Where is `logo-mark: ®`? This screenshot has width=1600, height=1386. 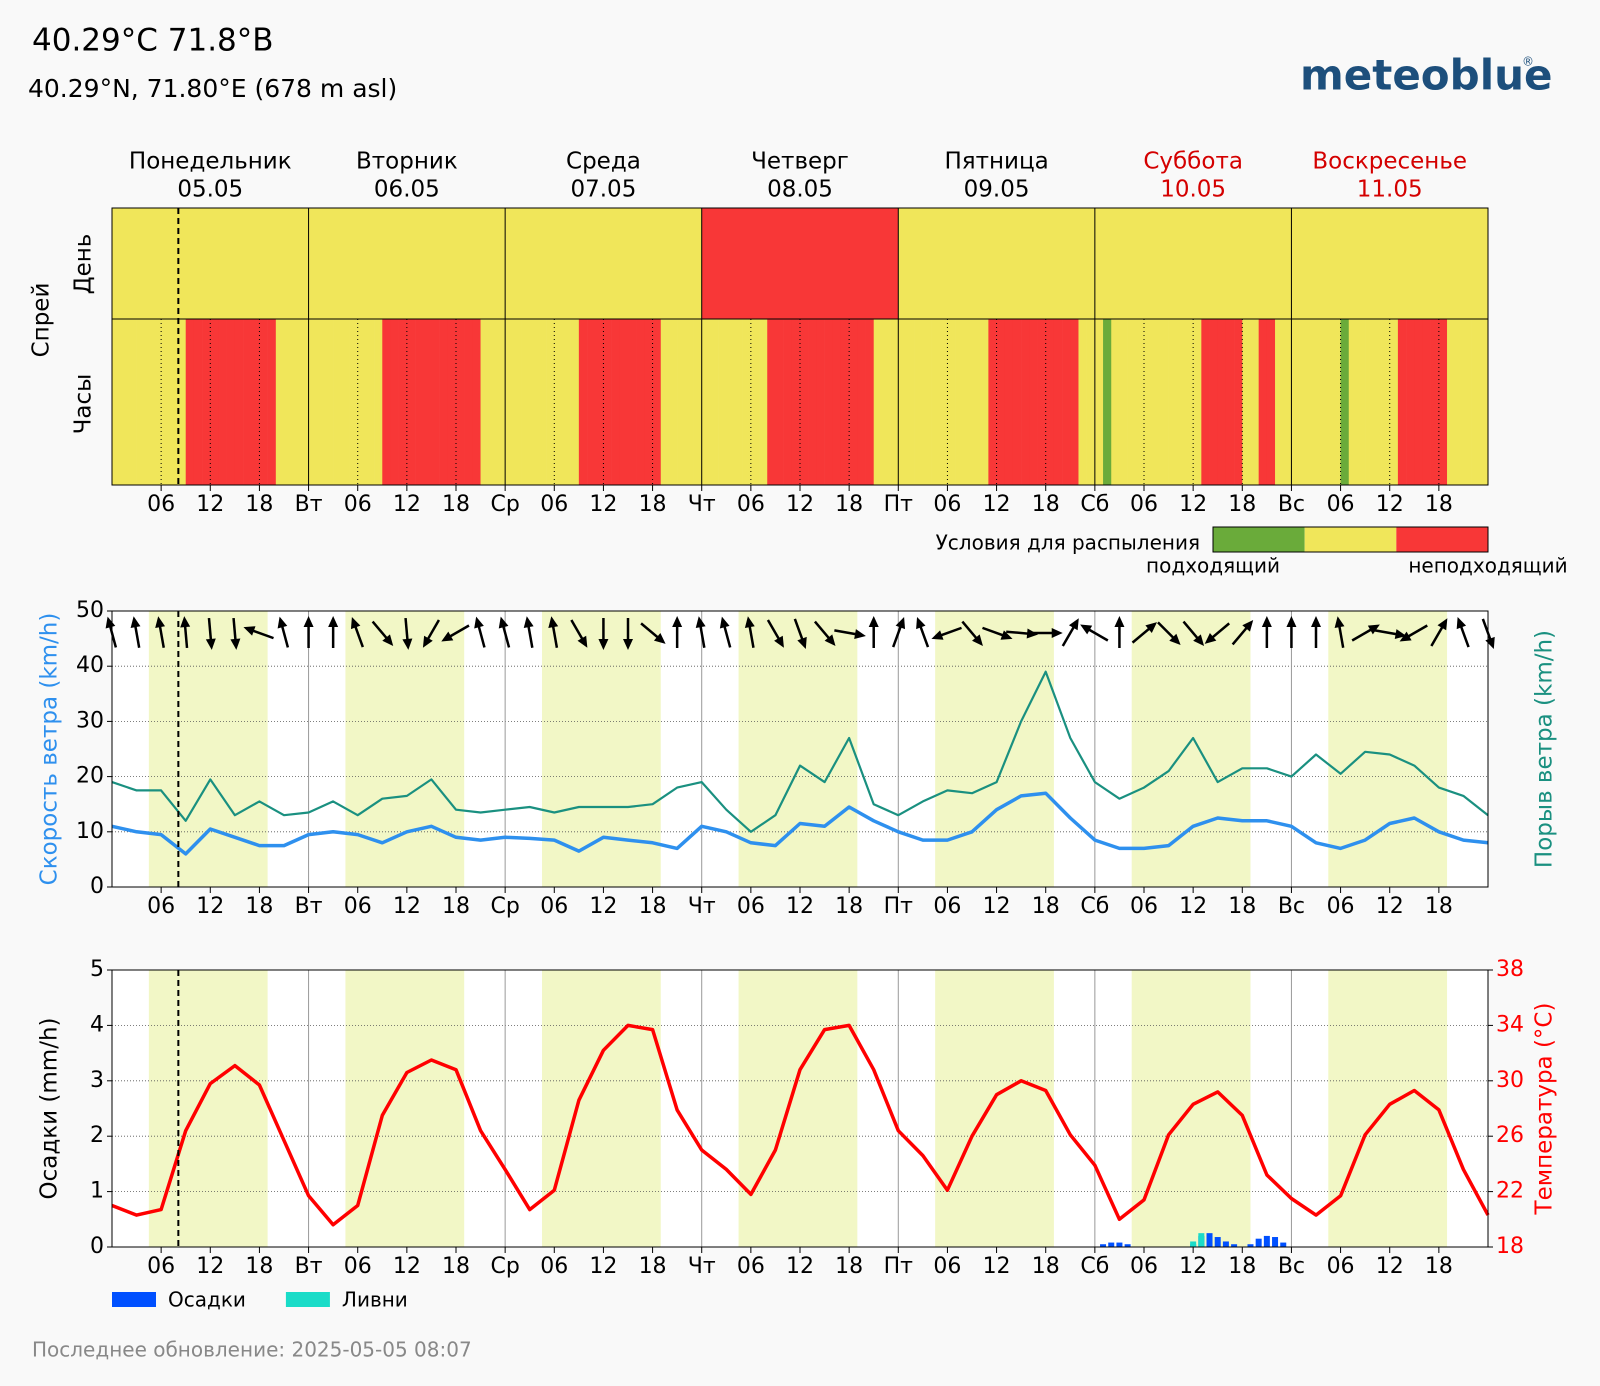 logo-mark: ® is located at coordinates (1528, 62).